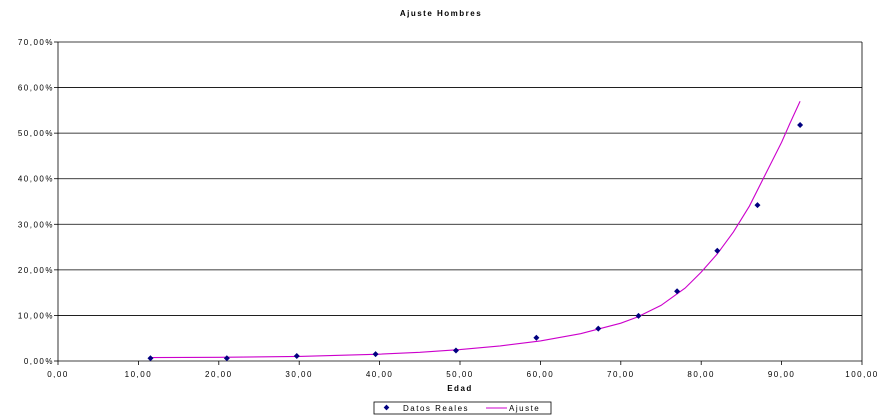  I want to click on x-tick-label: 0,00, so click(58, 374).